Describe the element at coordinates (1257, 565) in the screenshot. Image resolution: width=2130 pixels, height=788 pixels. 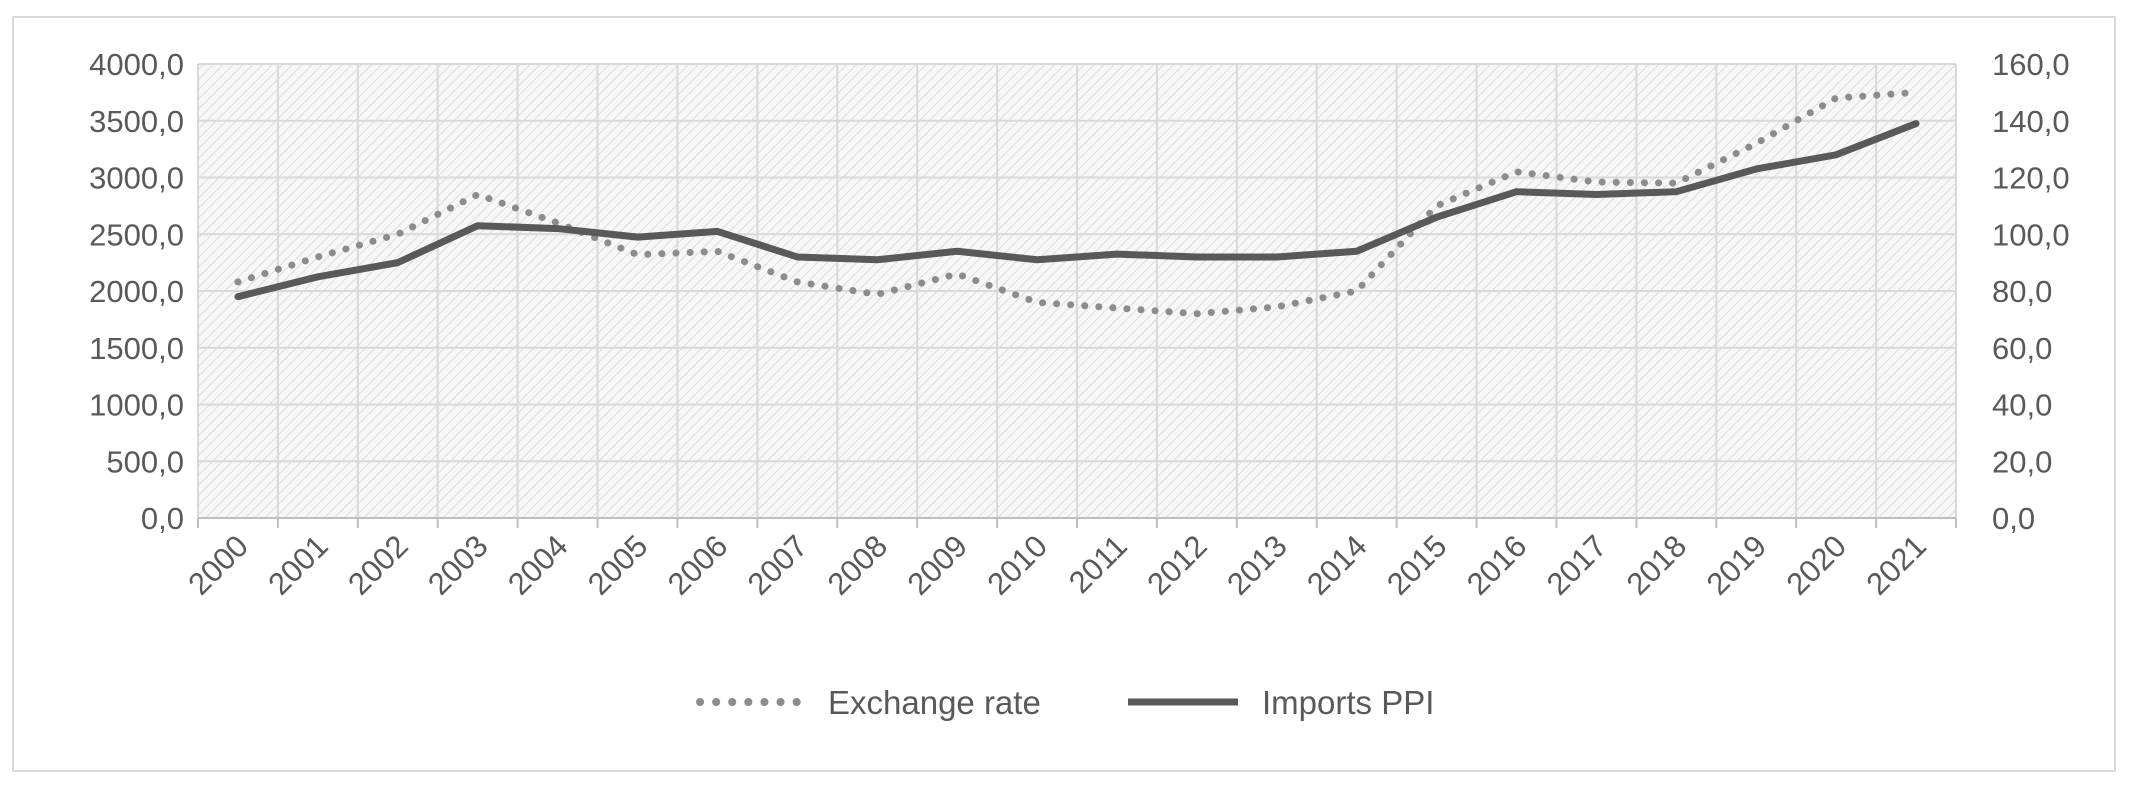
I see `x-tick-label: 2013` at that location.